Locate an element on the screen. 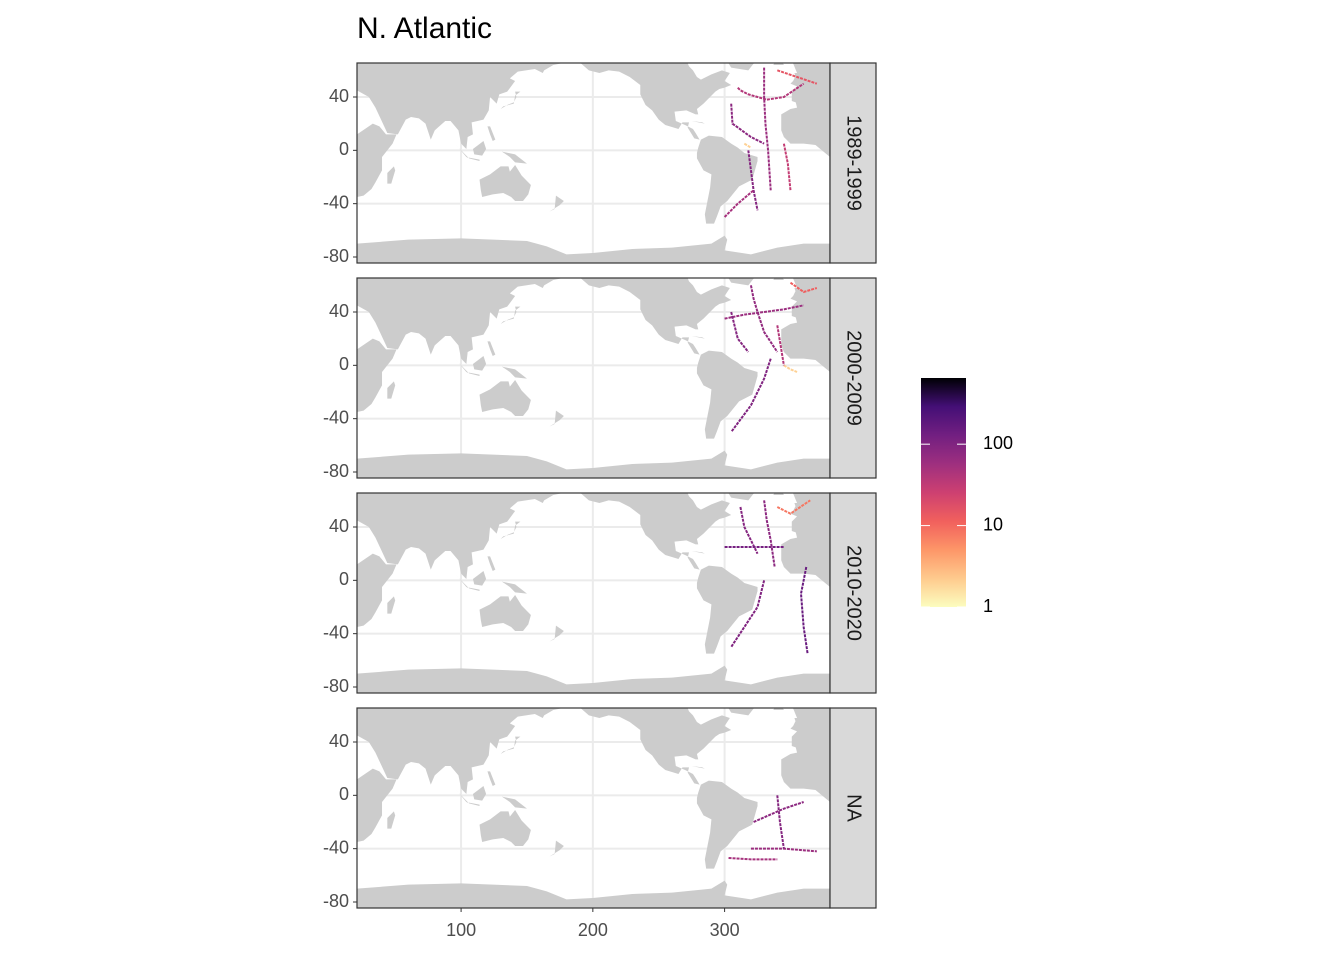 The image size is (1344, 965). colorbar-label: 100 is located at coordinates (998, 443).